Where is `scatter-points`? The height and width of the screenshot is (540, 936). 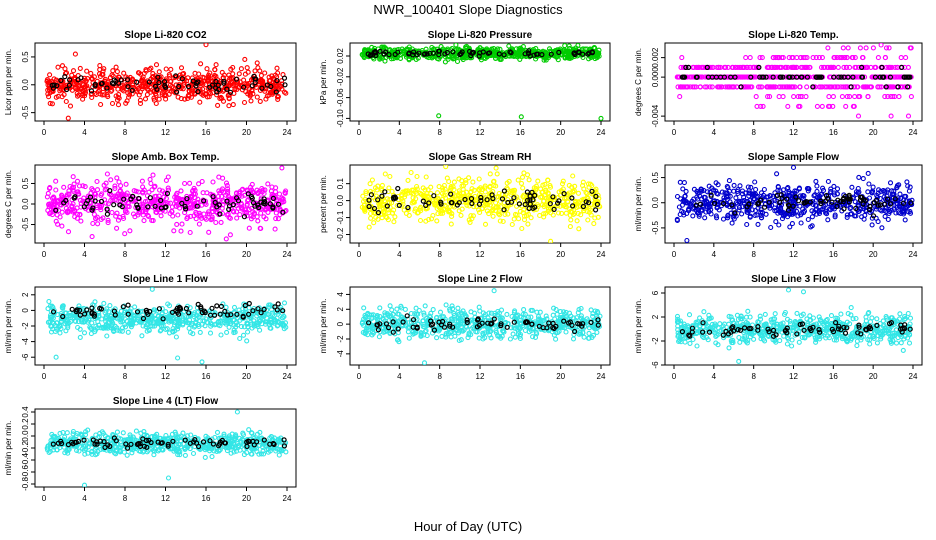 scatter-points is located at coordinates (794, 81).